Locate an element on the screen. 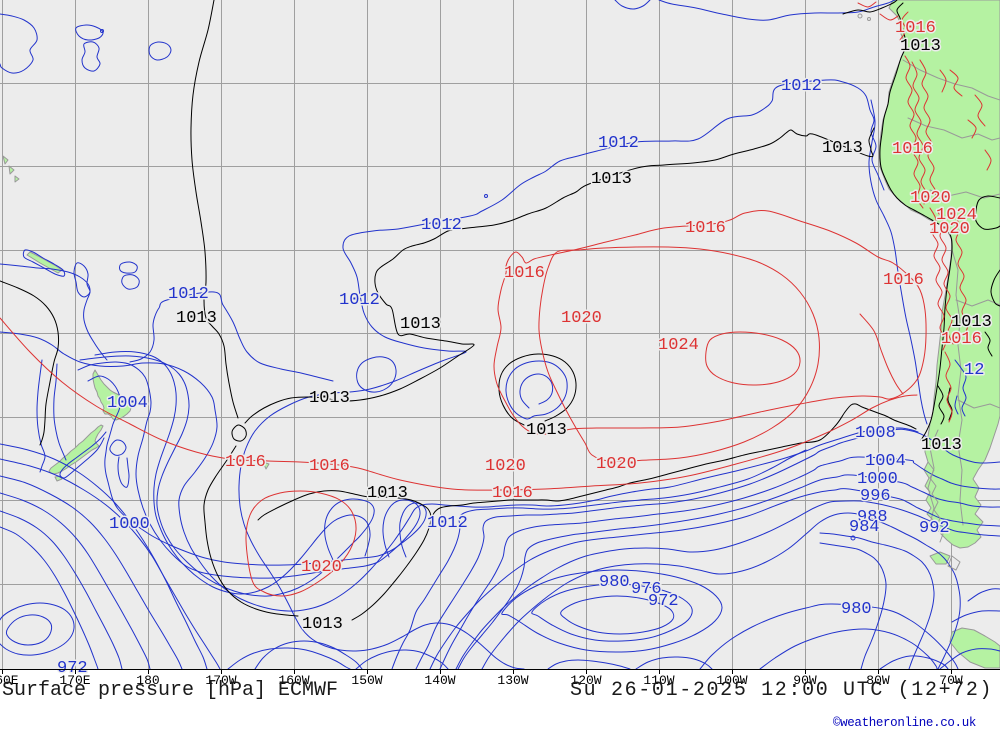 Image resolution: width=1000 pixels, height=733 pixels. svg-text: 988 is located at coordinates (872, 517).